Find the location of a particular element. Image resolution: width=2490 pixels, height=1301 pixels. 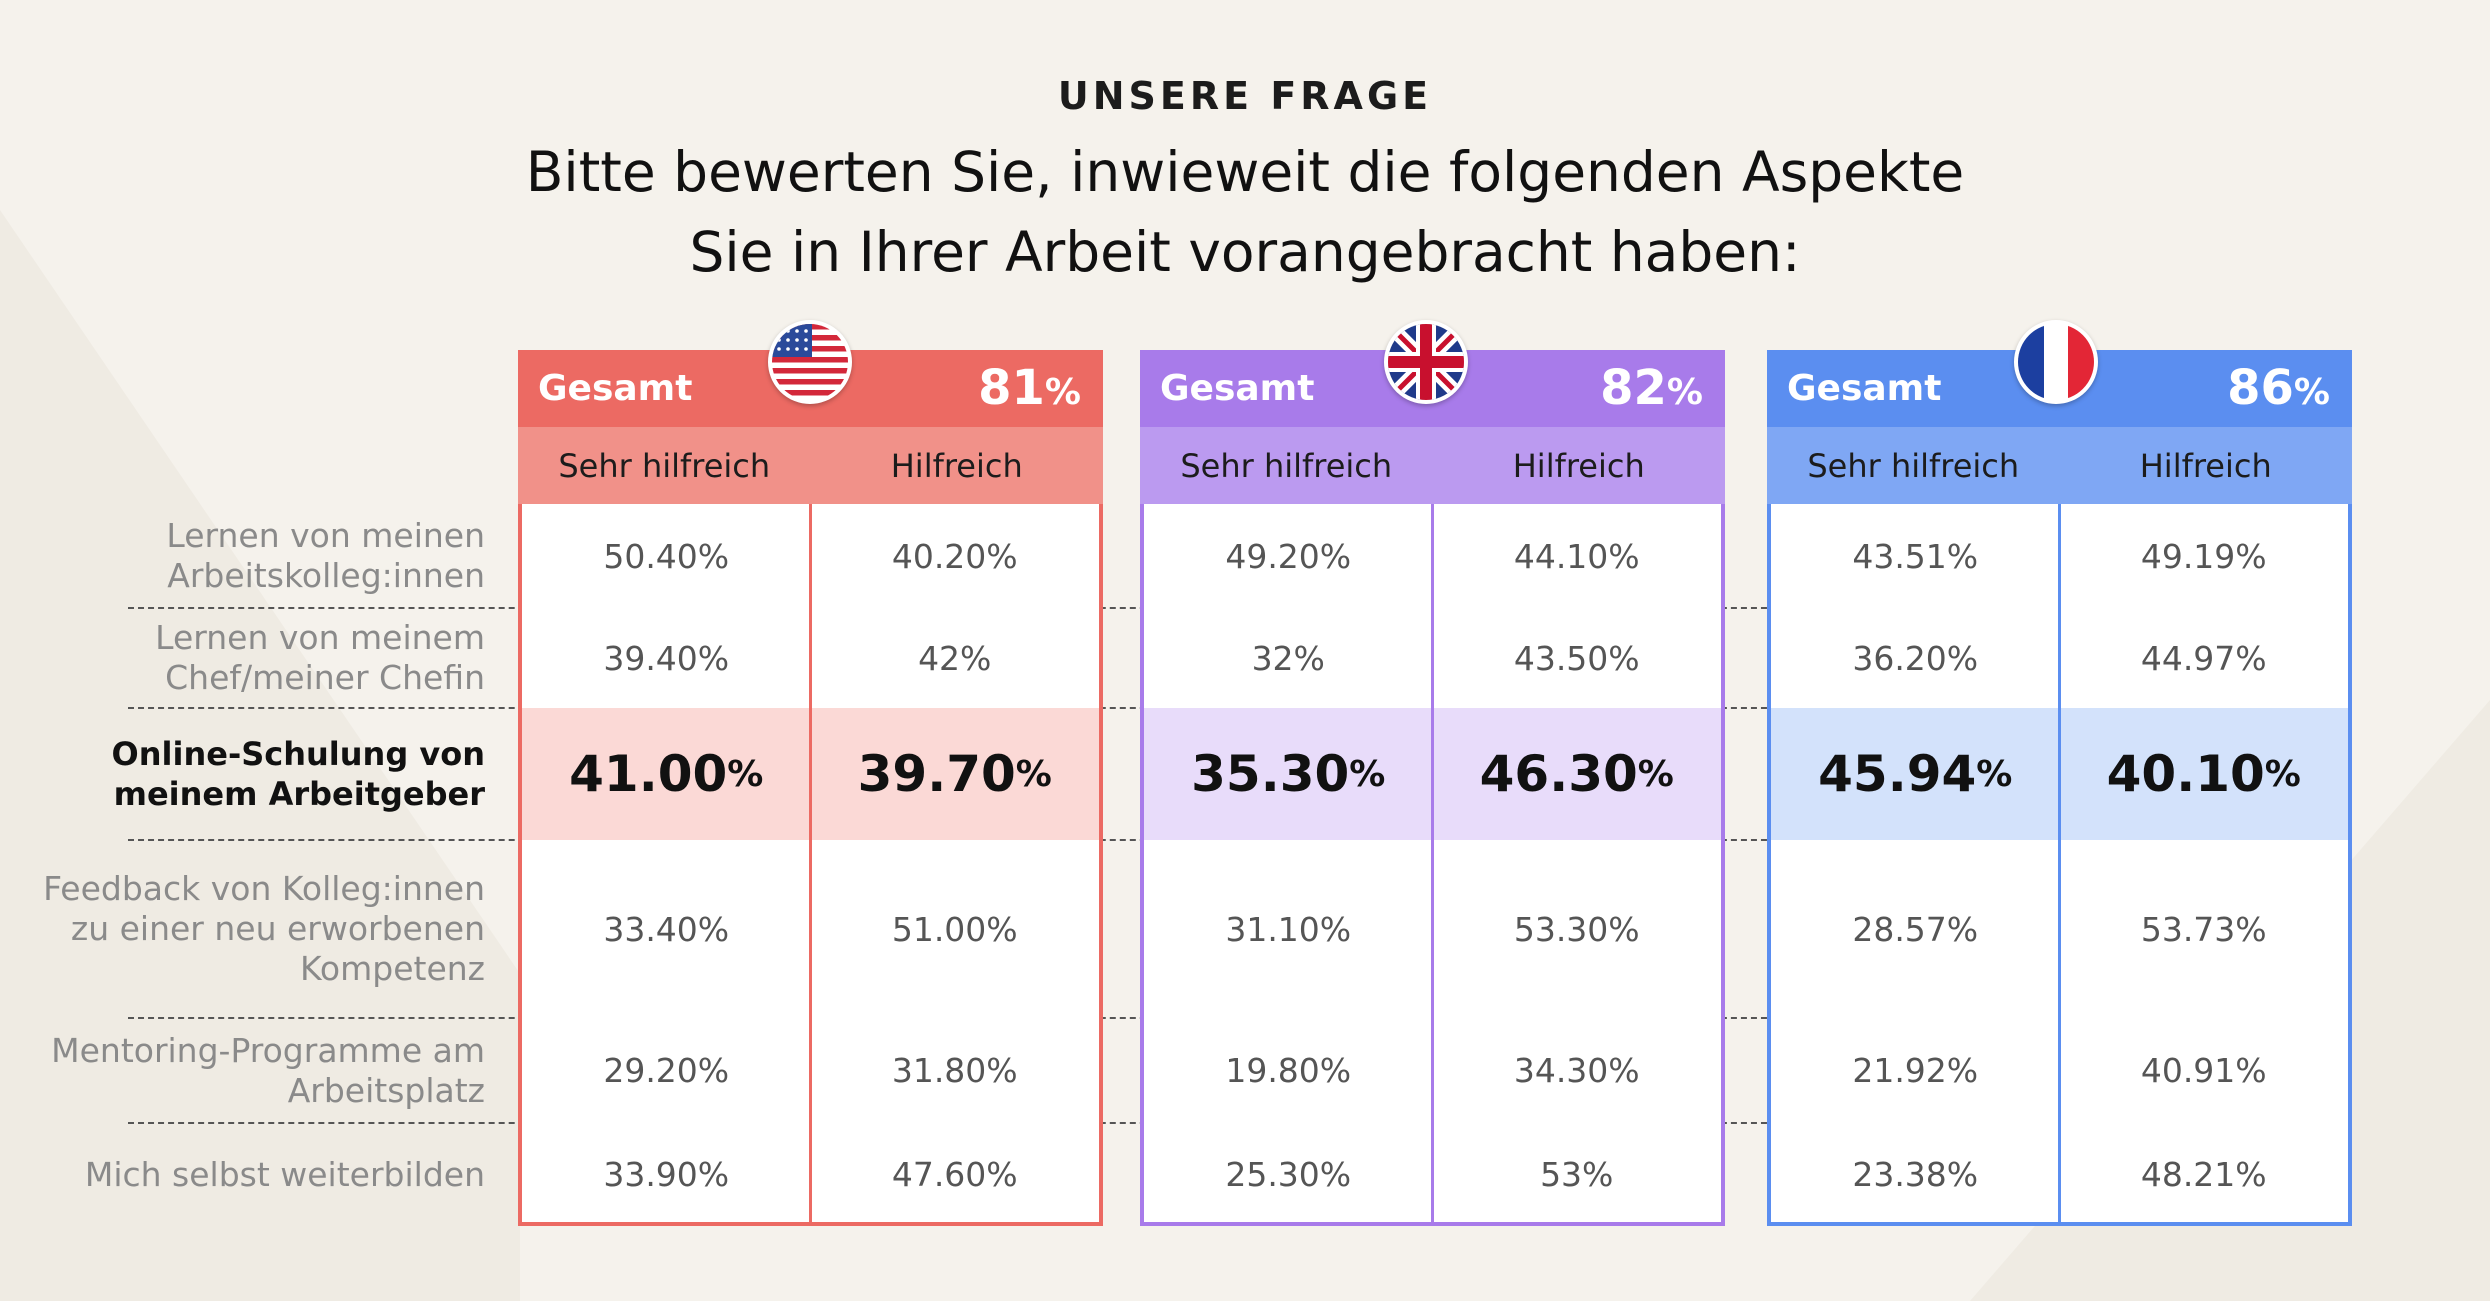

value-hilfreich: 53.30% is located at coordinates (1576, 929).